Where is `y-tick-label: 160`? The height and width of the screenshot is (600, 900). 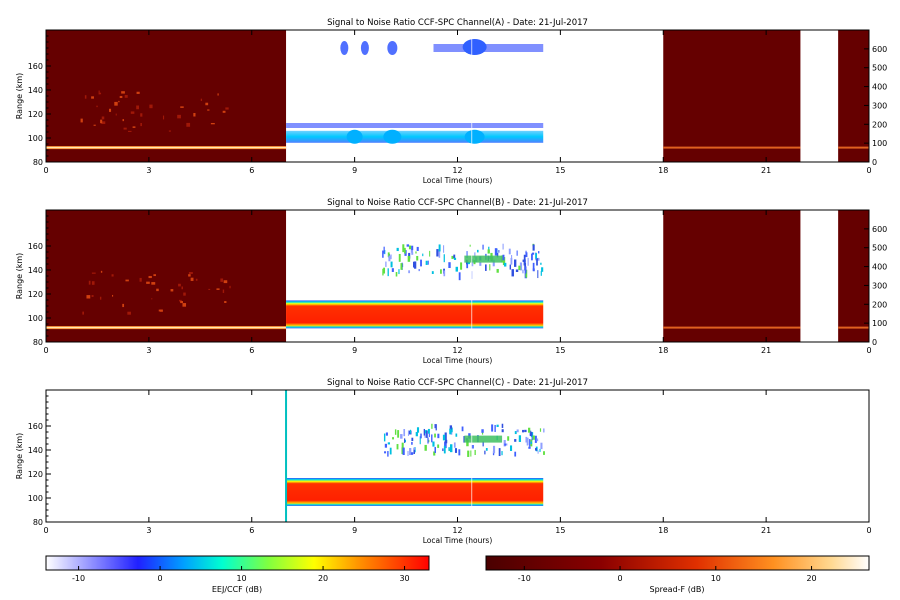
y-tick-label: 160 is located at coordinates (35, 66).